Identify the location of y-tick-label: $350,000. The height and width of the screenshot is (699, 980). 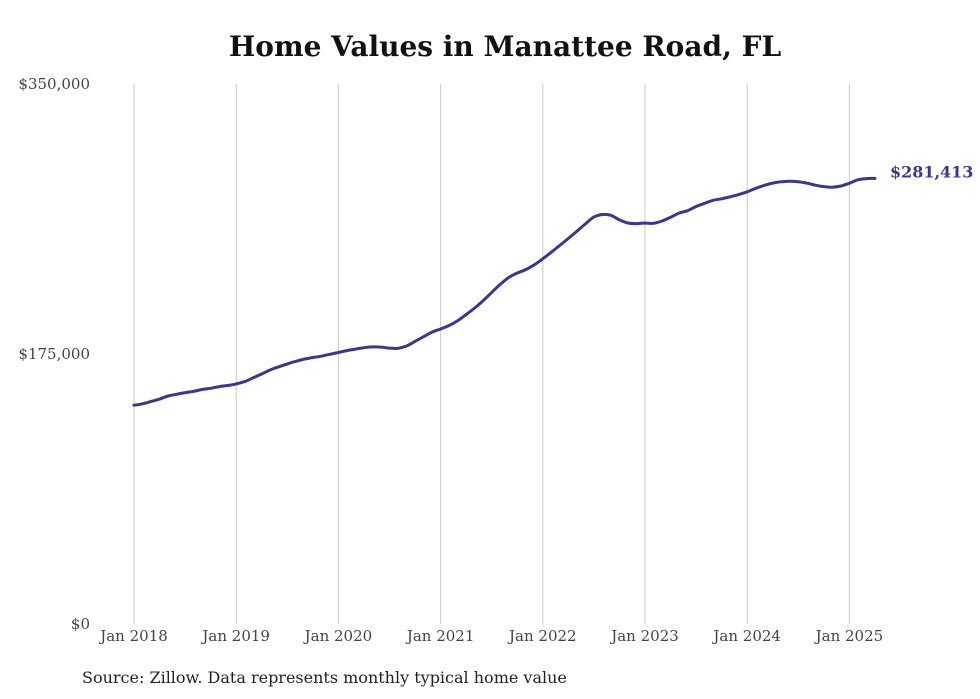
(54, 84).